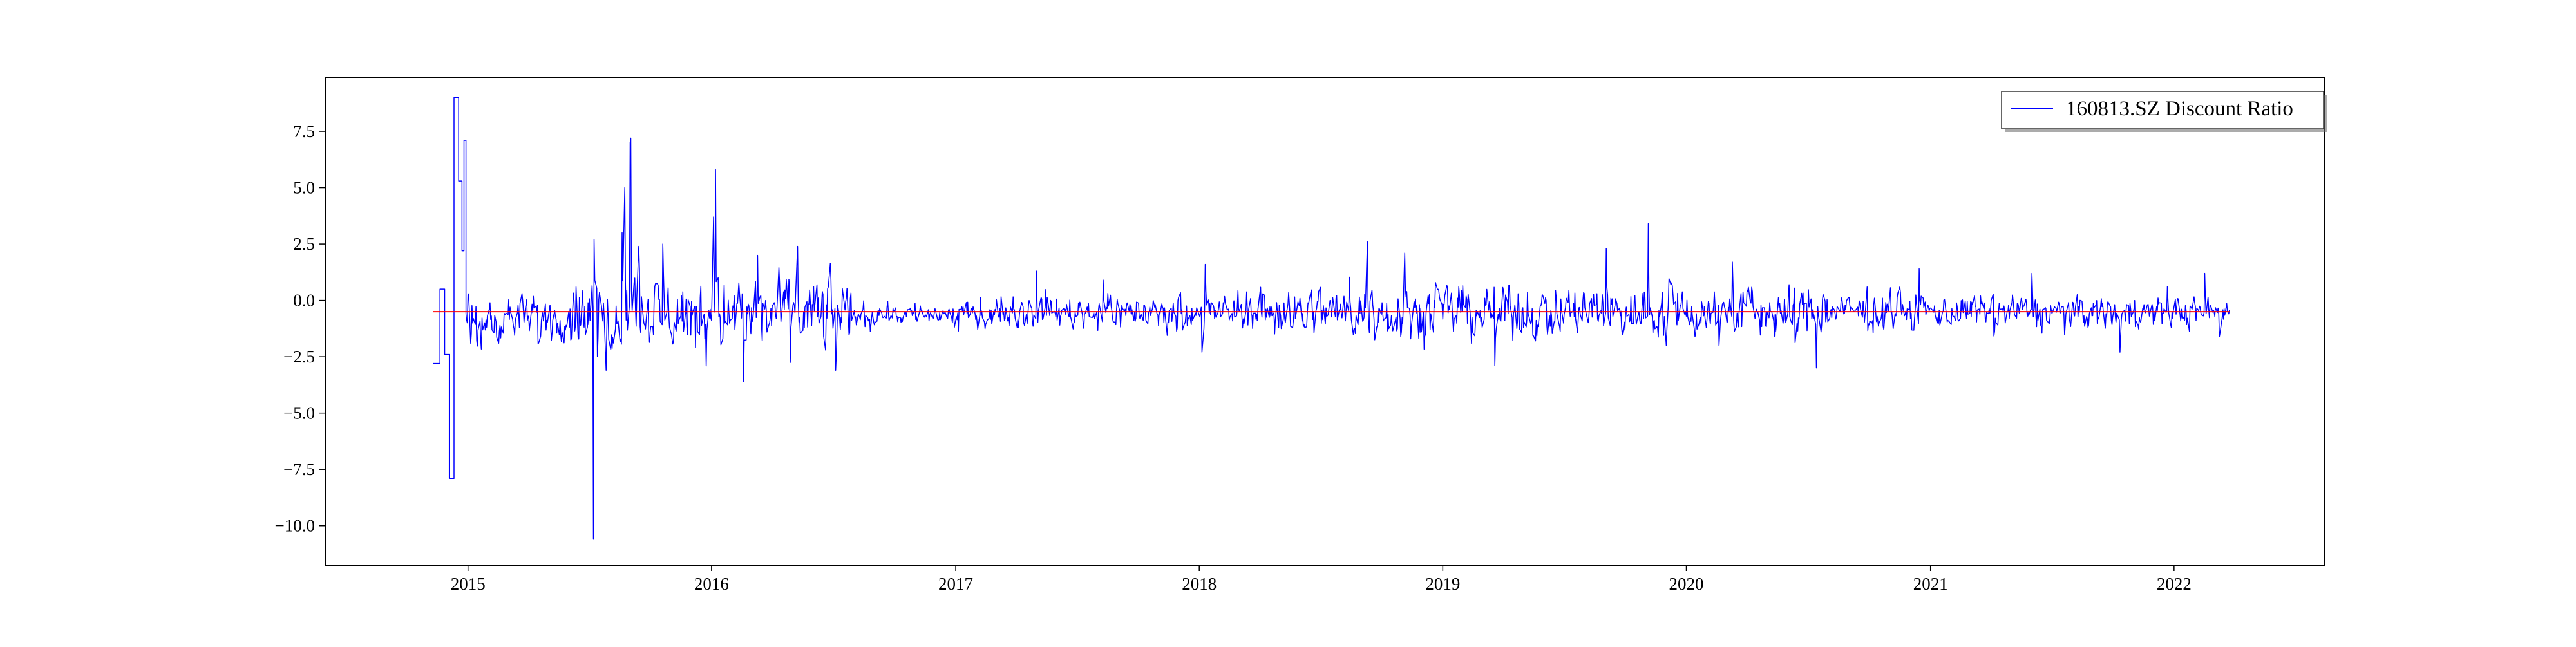 Image resolution: width=2576 pixels, height=647 pixels. What do you see at coordinates (2179, 108) in the screenshot?
I see `legend-label: 160813.SZ Discount Ratio` at bounding box center [2179, 108].